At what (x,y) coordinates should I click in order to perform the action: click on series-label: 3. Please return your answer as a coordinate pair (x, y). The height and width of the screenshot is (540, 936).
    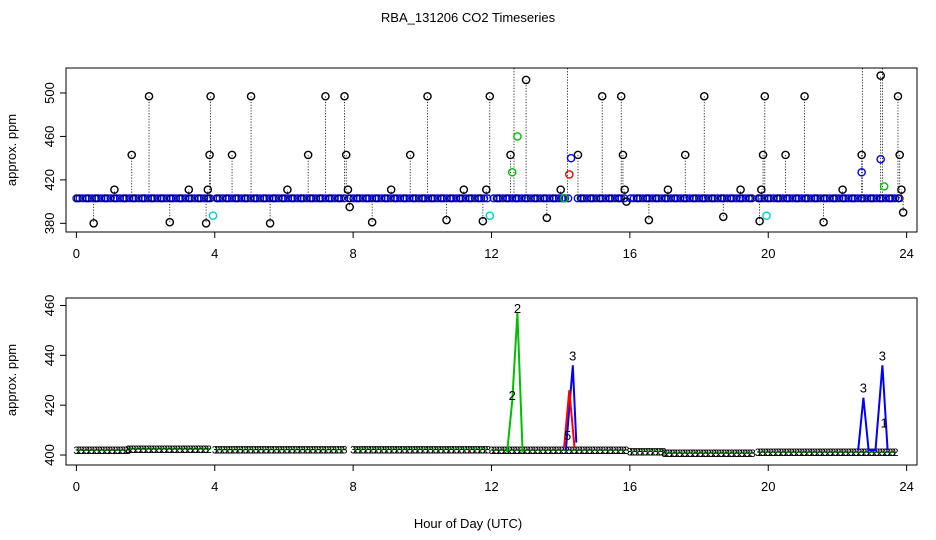
    Looking at the image, I should click on (572, 355).